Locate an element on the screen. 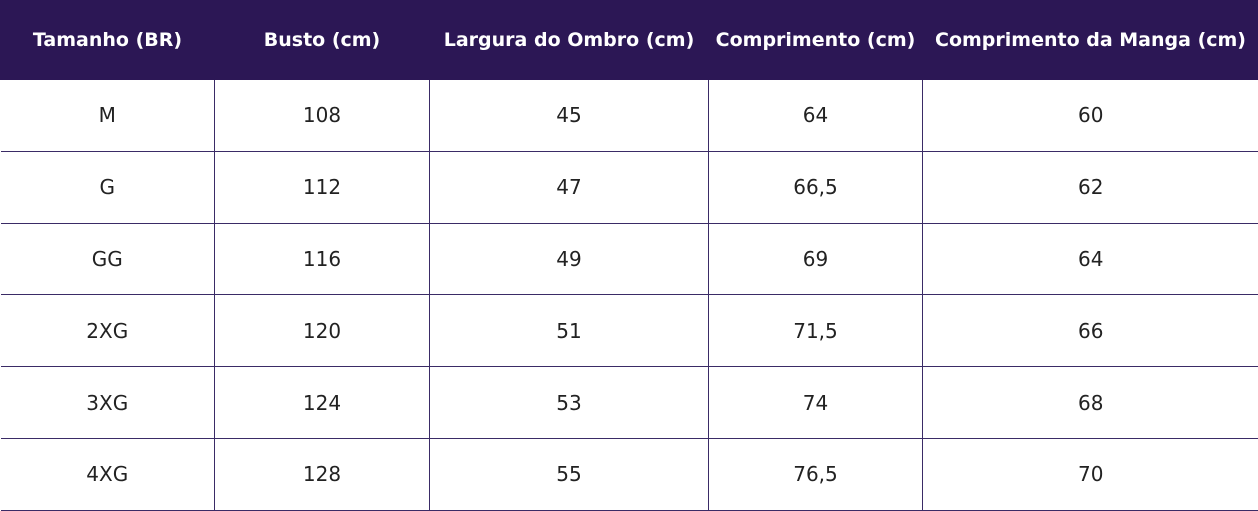  table-row: G 112 47 66,5 62 is located at coordinates (629, 187).